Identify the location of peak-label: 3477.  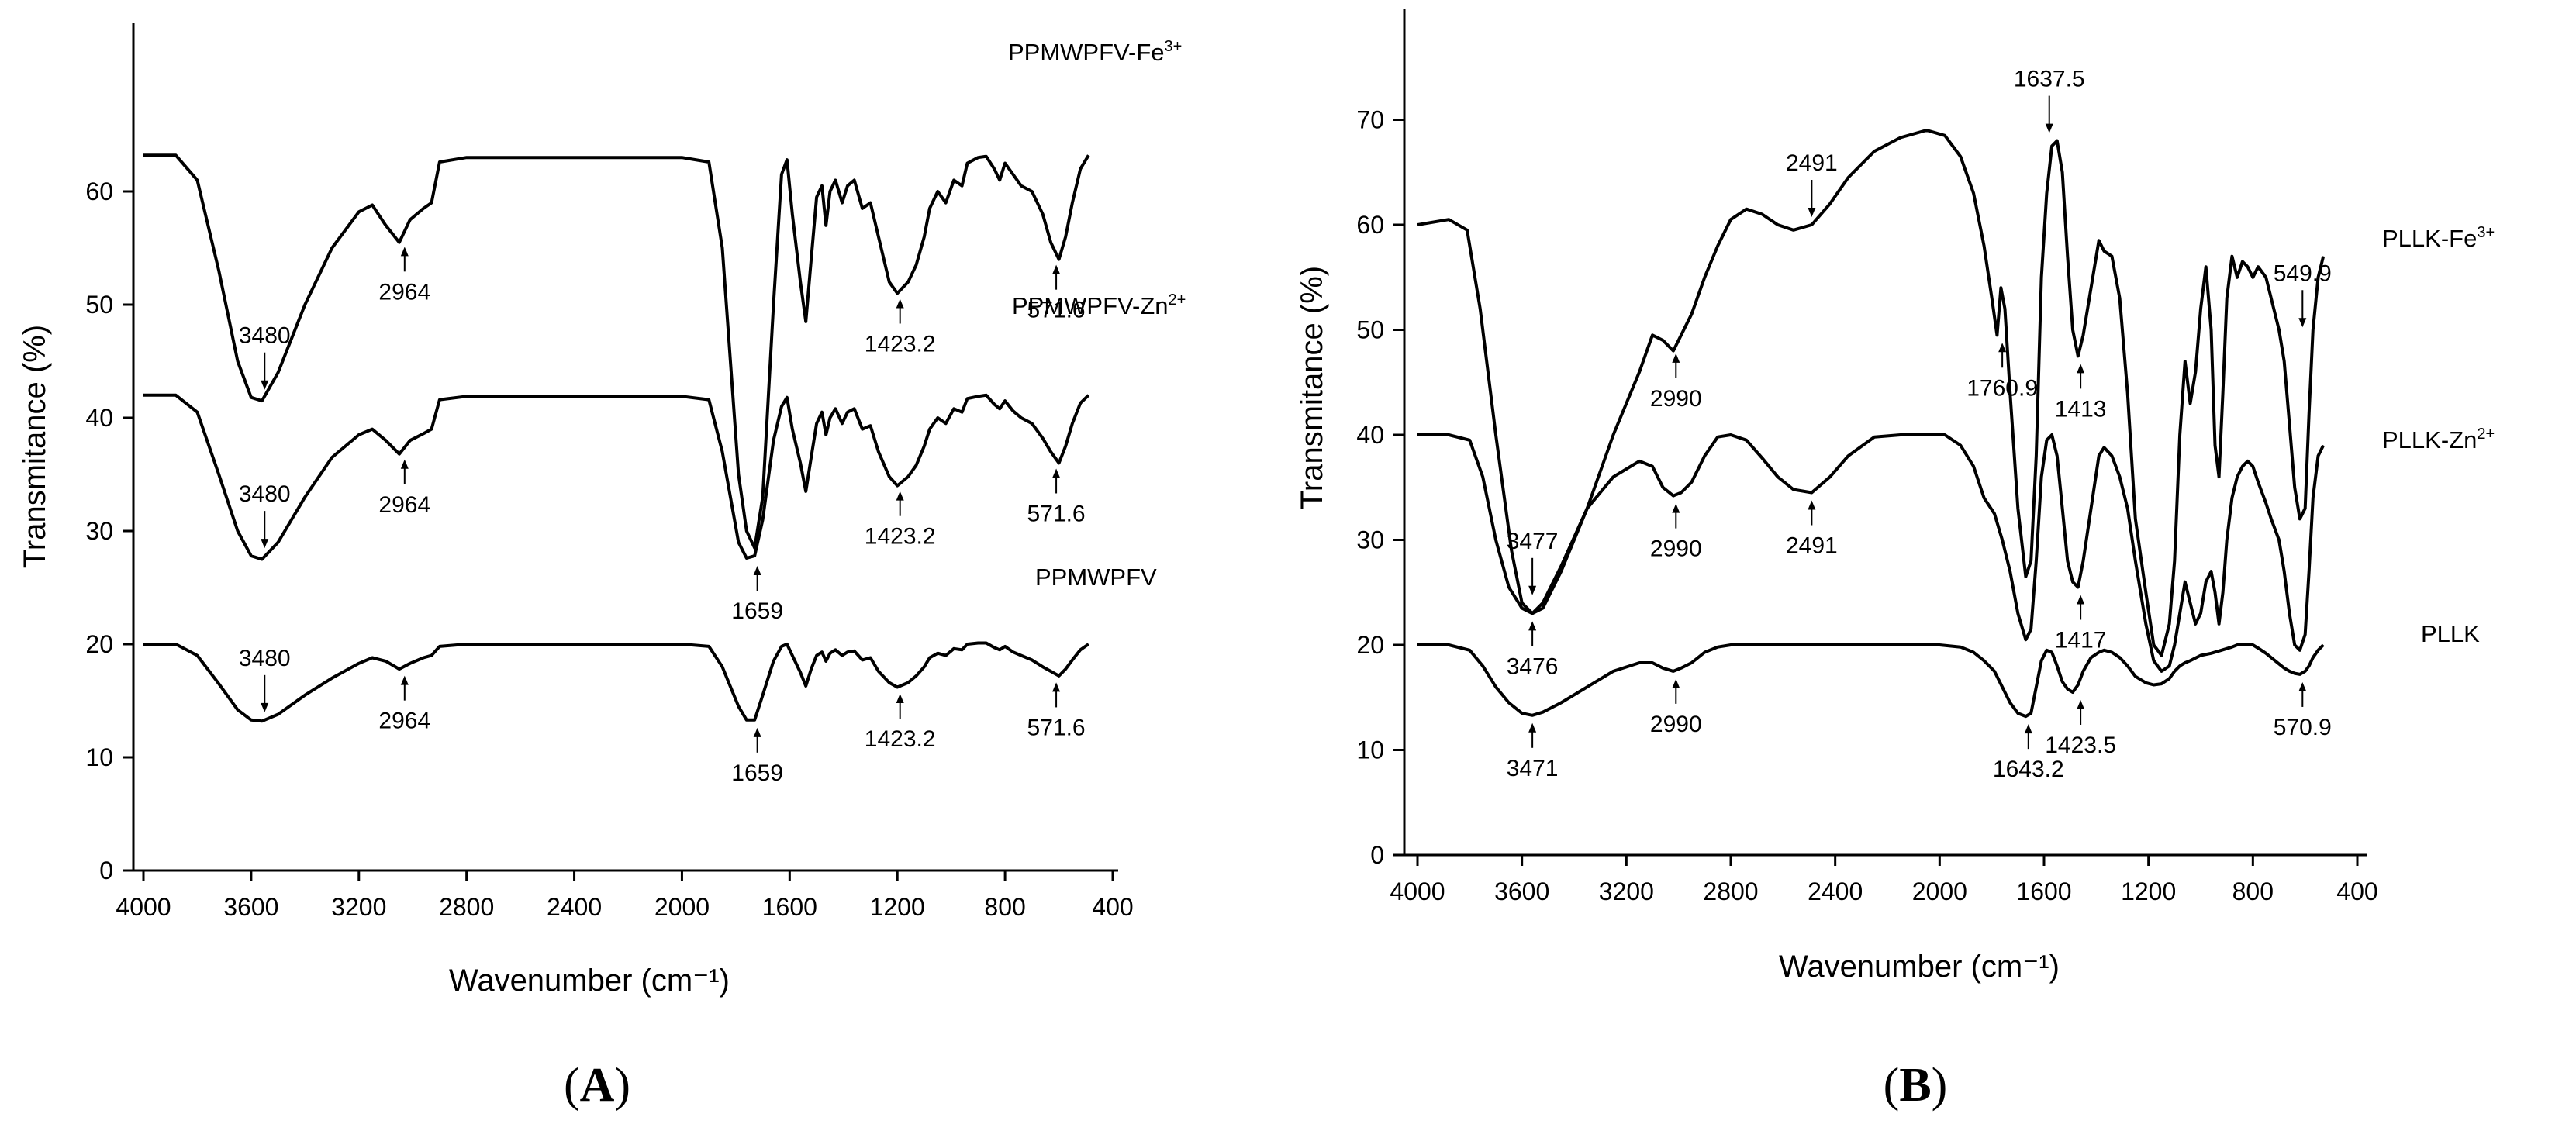
(1533, 541).